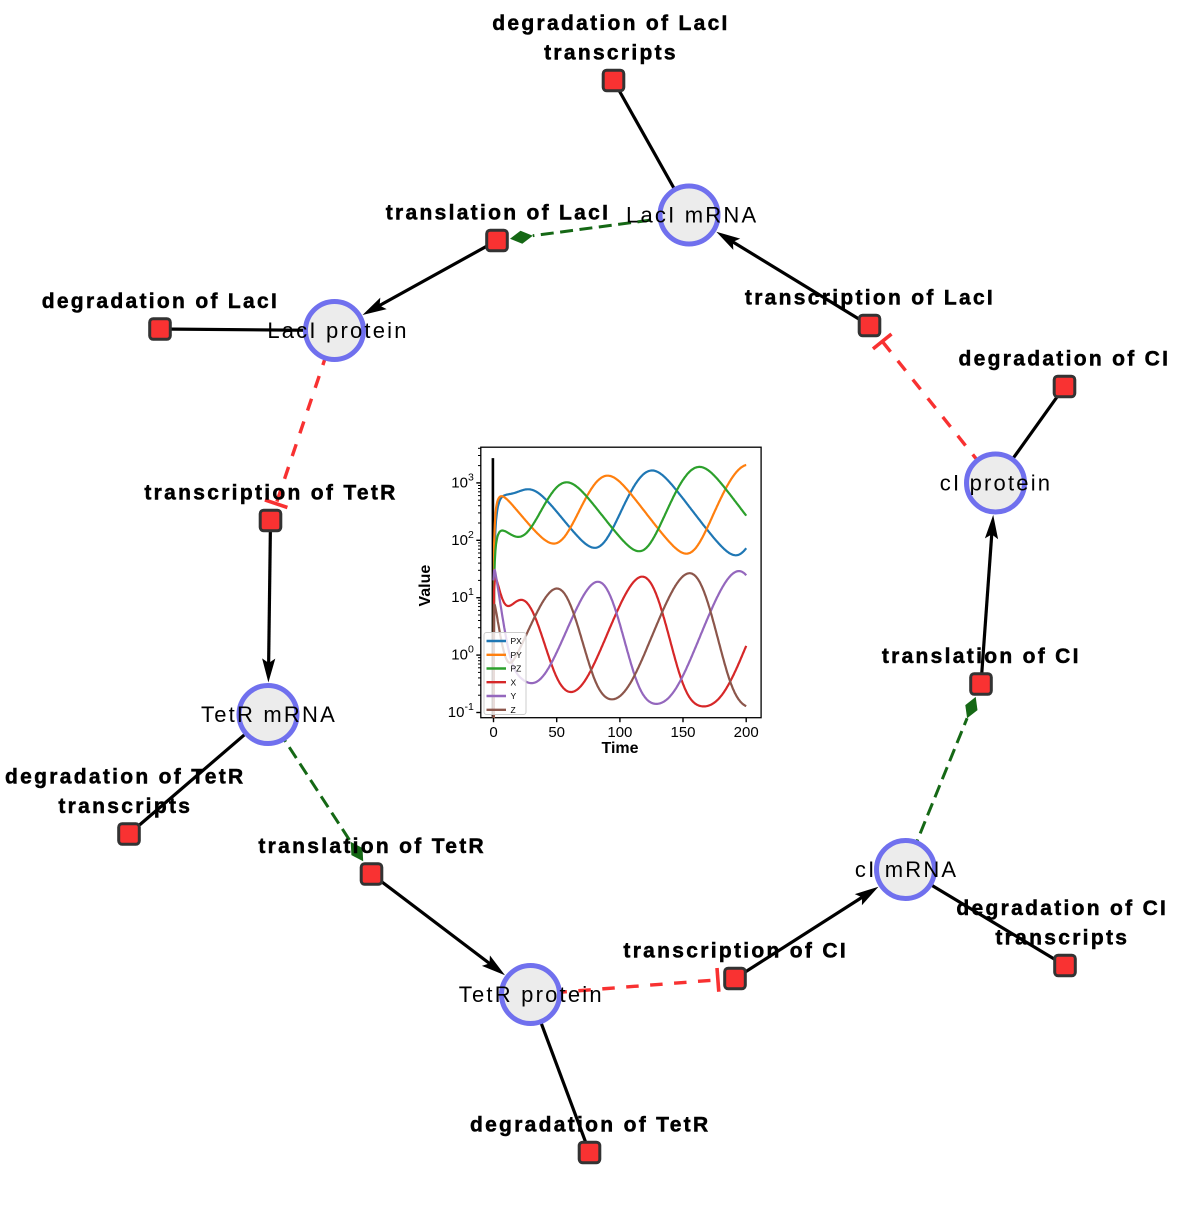 The width and height of the screenshot is (1189, 1205). Describe the element at coordinates (735, 950) in the screenshot. I see `svg-text: transcription of CI` at that location.